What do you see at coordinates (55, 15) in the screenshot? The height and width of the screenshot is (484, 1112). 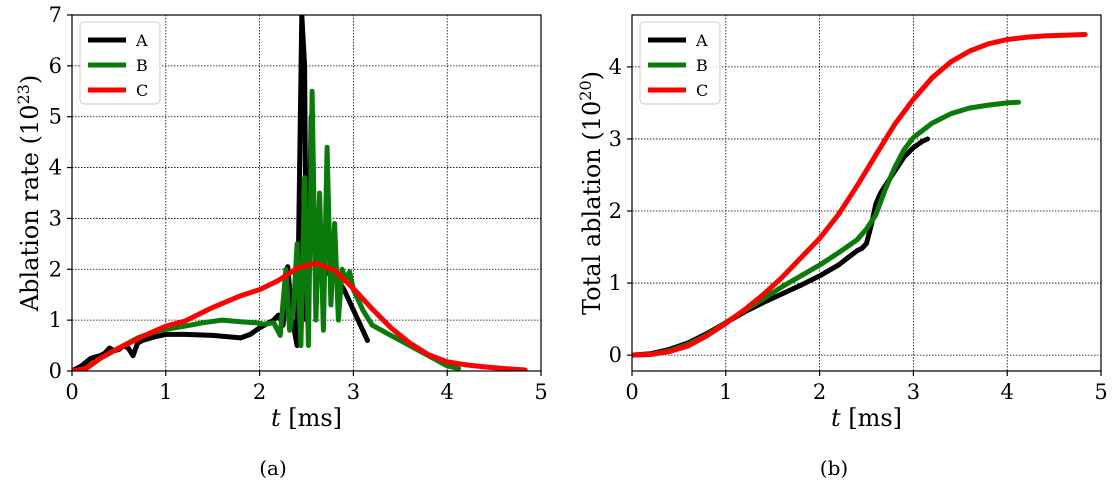 I see `y-tick-label: 7` at bounding box center [55, 15].